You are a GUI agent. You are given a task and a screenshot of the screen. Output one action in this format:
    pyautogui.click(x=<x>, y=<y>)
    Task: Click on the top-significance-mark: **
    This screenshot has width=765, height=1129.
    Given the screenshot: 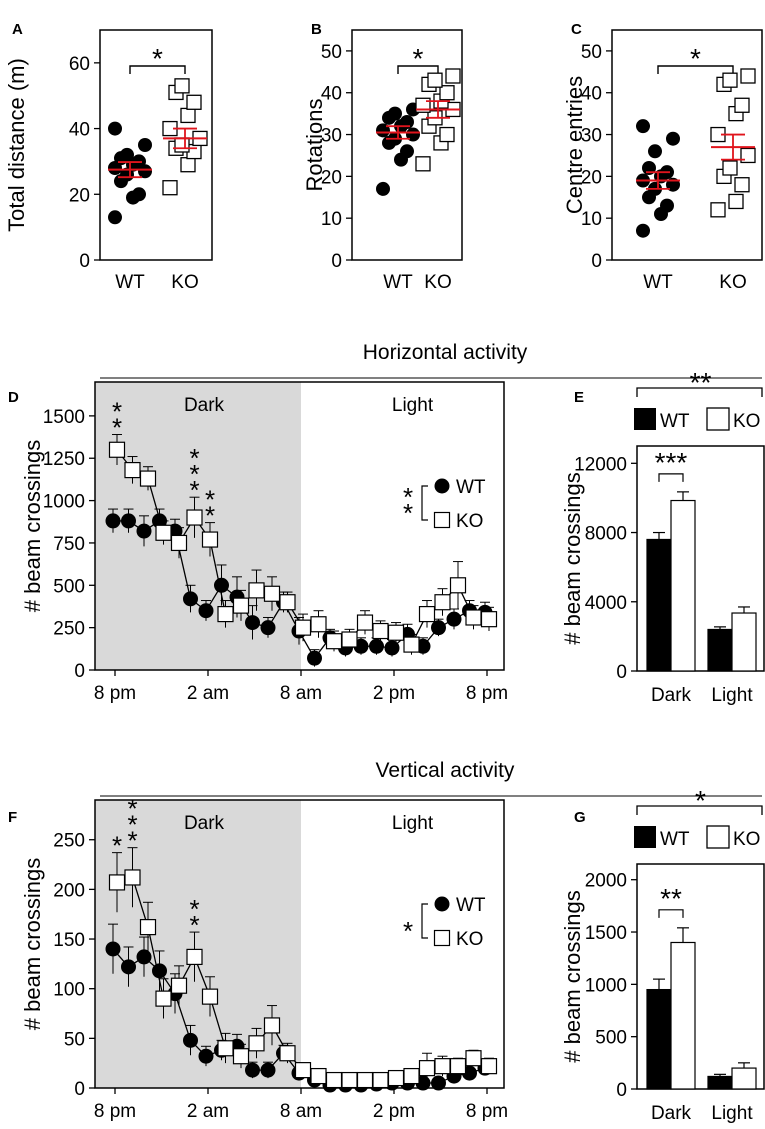 What is the action you would take?
    pyautogui.click(x=701, y=382)
    